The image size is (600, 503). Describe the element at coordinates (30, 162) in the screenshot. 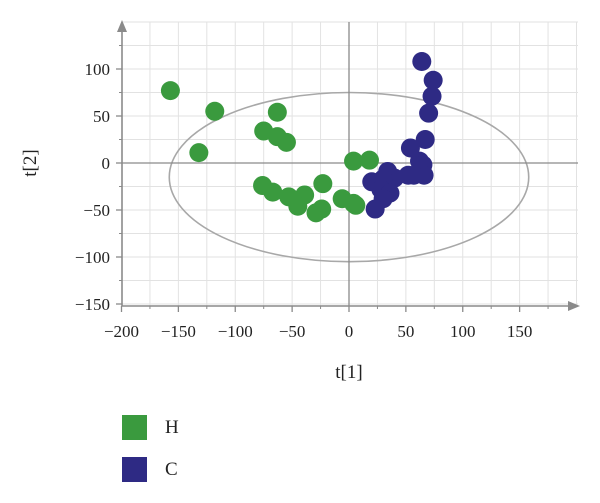

I see `y-axis-title: t[2]` at that location.